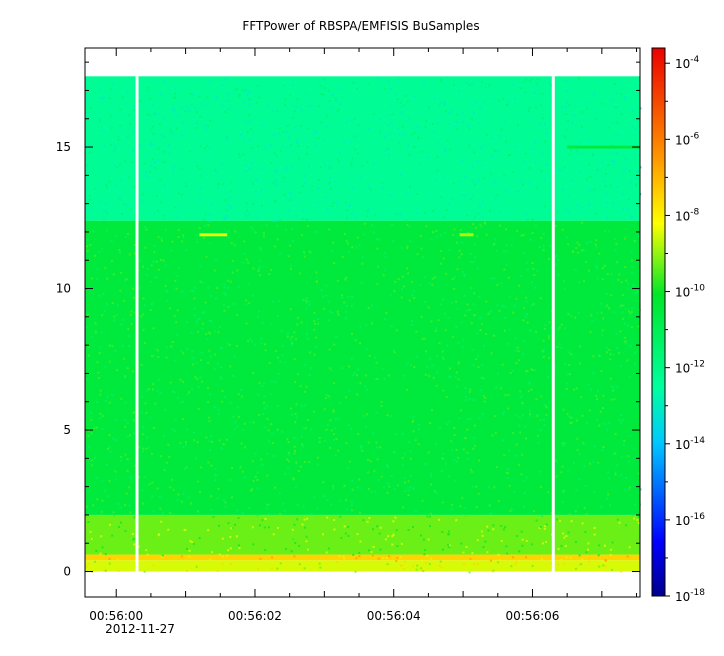 Image resolution: width=724 pixels, height=656 pixels. What do you see at coordinates (360, 26) in the screenshot?
I see `chart-title: FFTPower of RBSPA/EMFISIS BuSamples` at bounding box center [360, 26].